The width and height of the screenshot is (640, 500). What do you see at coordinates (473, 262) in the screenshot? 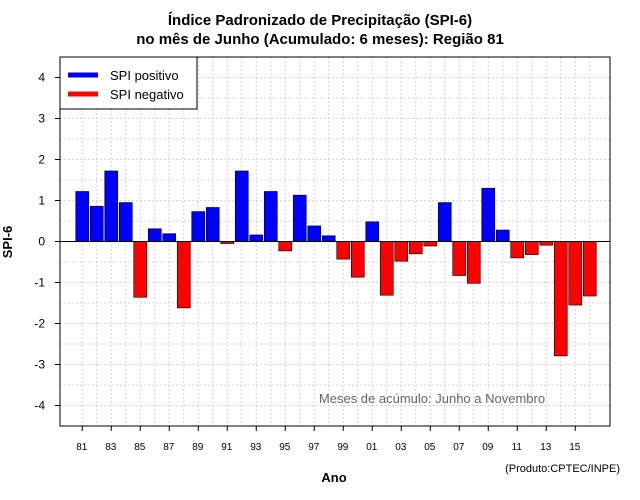
I see `bar-2008` at bounding box center [473, 262].